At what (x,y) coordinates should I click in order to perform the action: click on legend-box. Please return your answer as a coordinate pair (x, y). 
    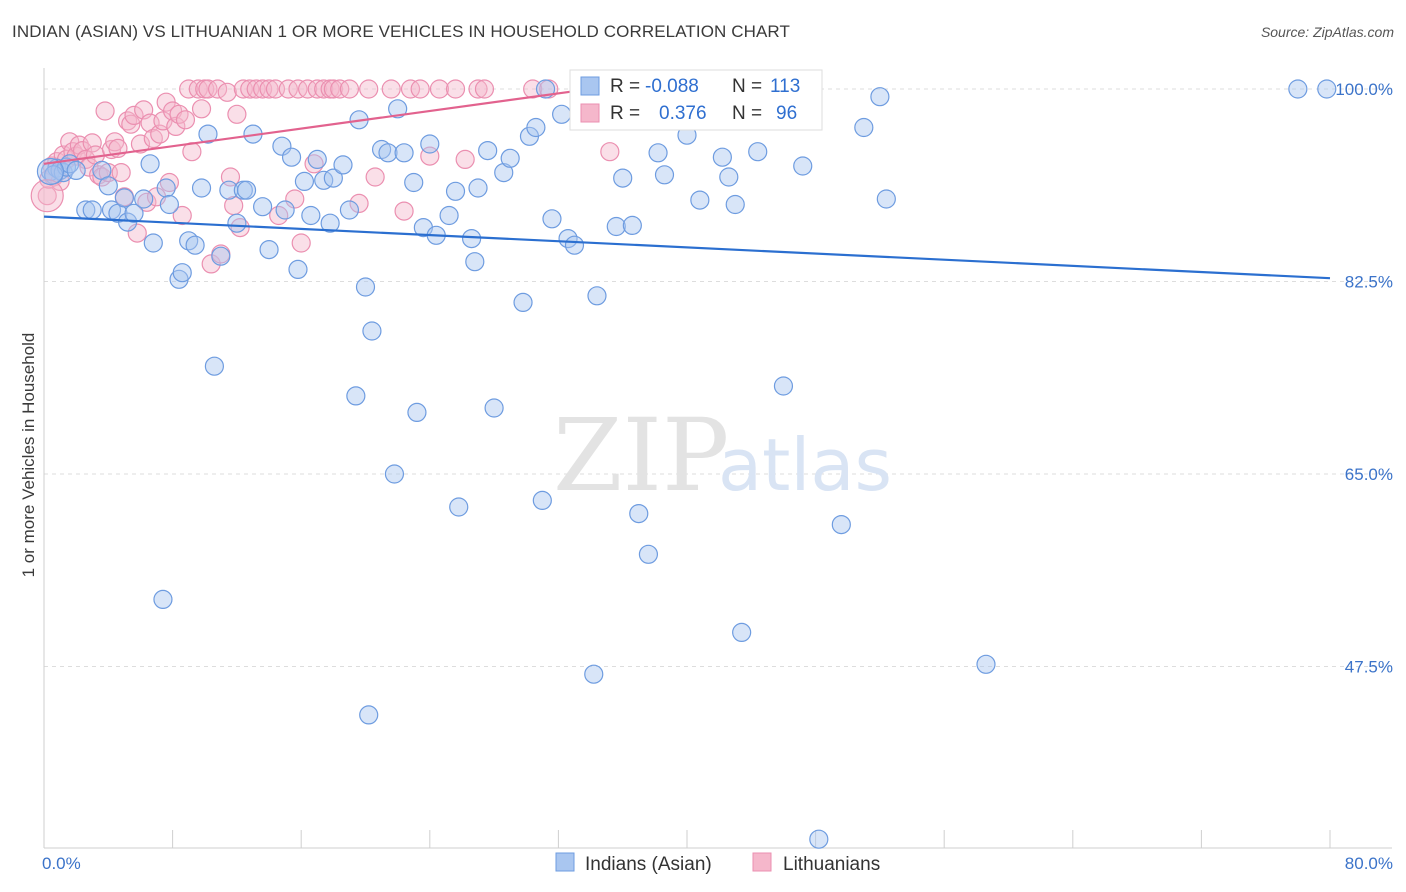
    Looking at the image, I should click on (696, 100).